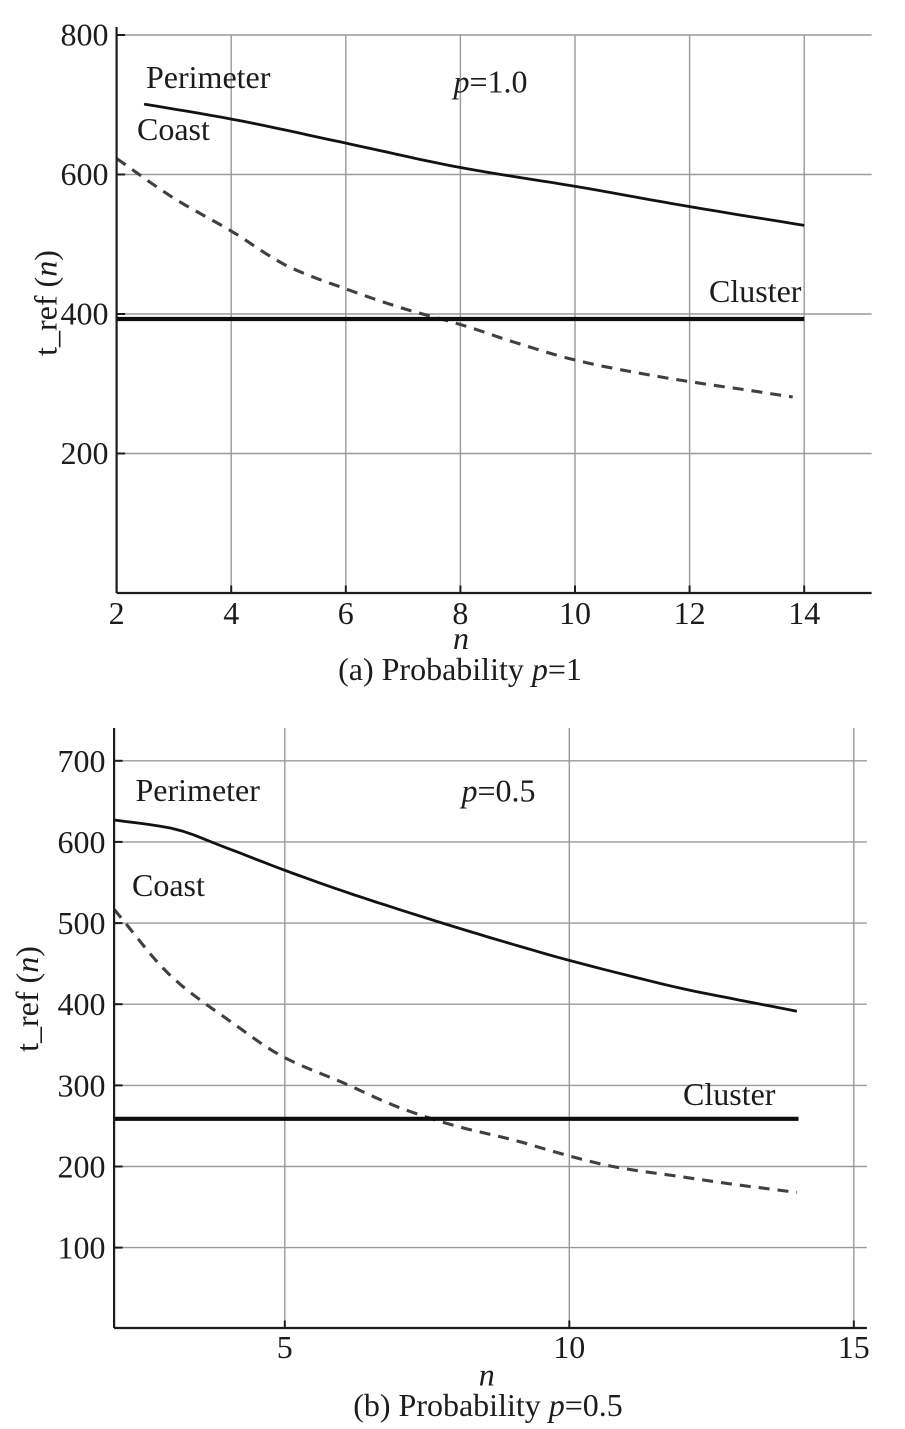 This screenshot has width=905, height=1429. What do you see at coordinates (854, 1347) in the screenshot?
I see `svg-text: 15` at bounding box center [854, 1347].